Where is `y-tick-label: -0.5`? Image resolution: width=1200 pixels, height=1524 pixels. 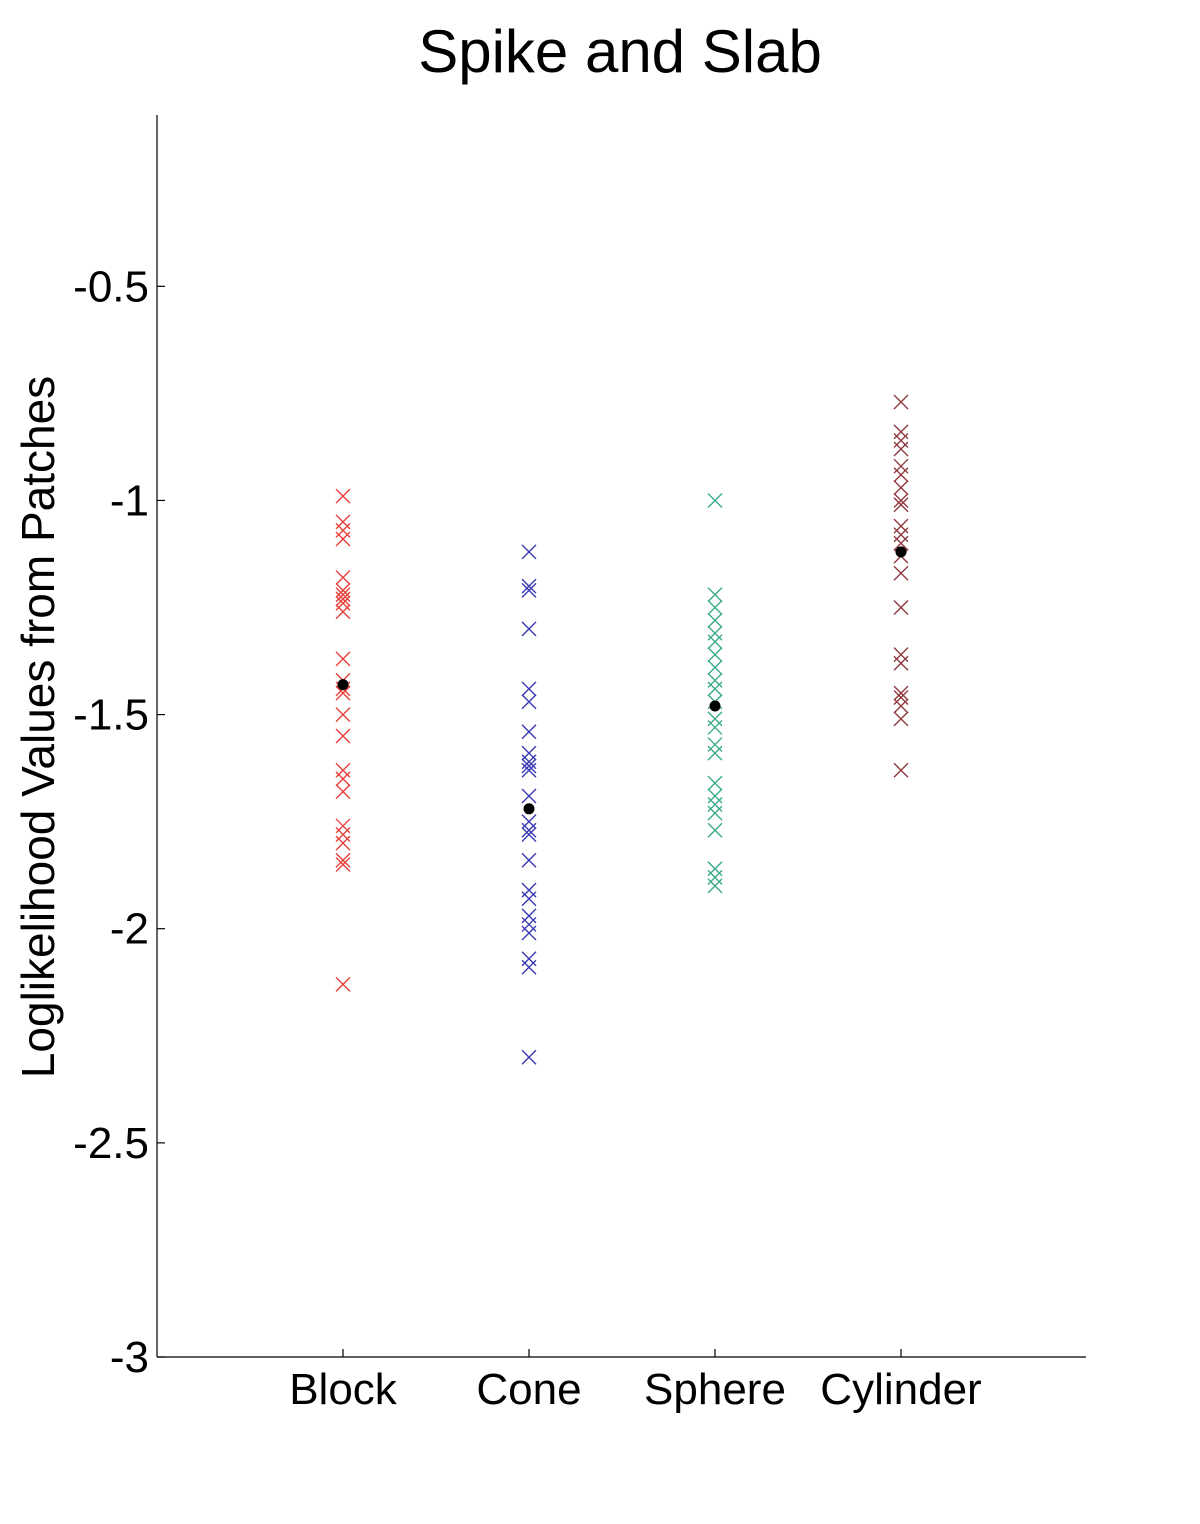
y-tick-label: -0.5 is located at coordinates (111, 286).